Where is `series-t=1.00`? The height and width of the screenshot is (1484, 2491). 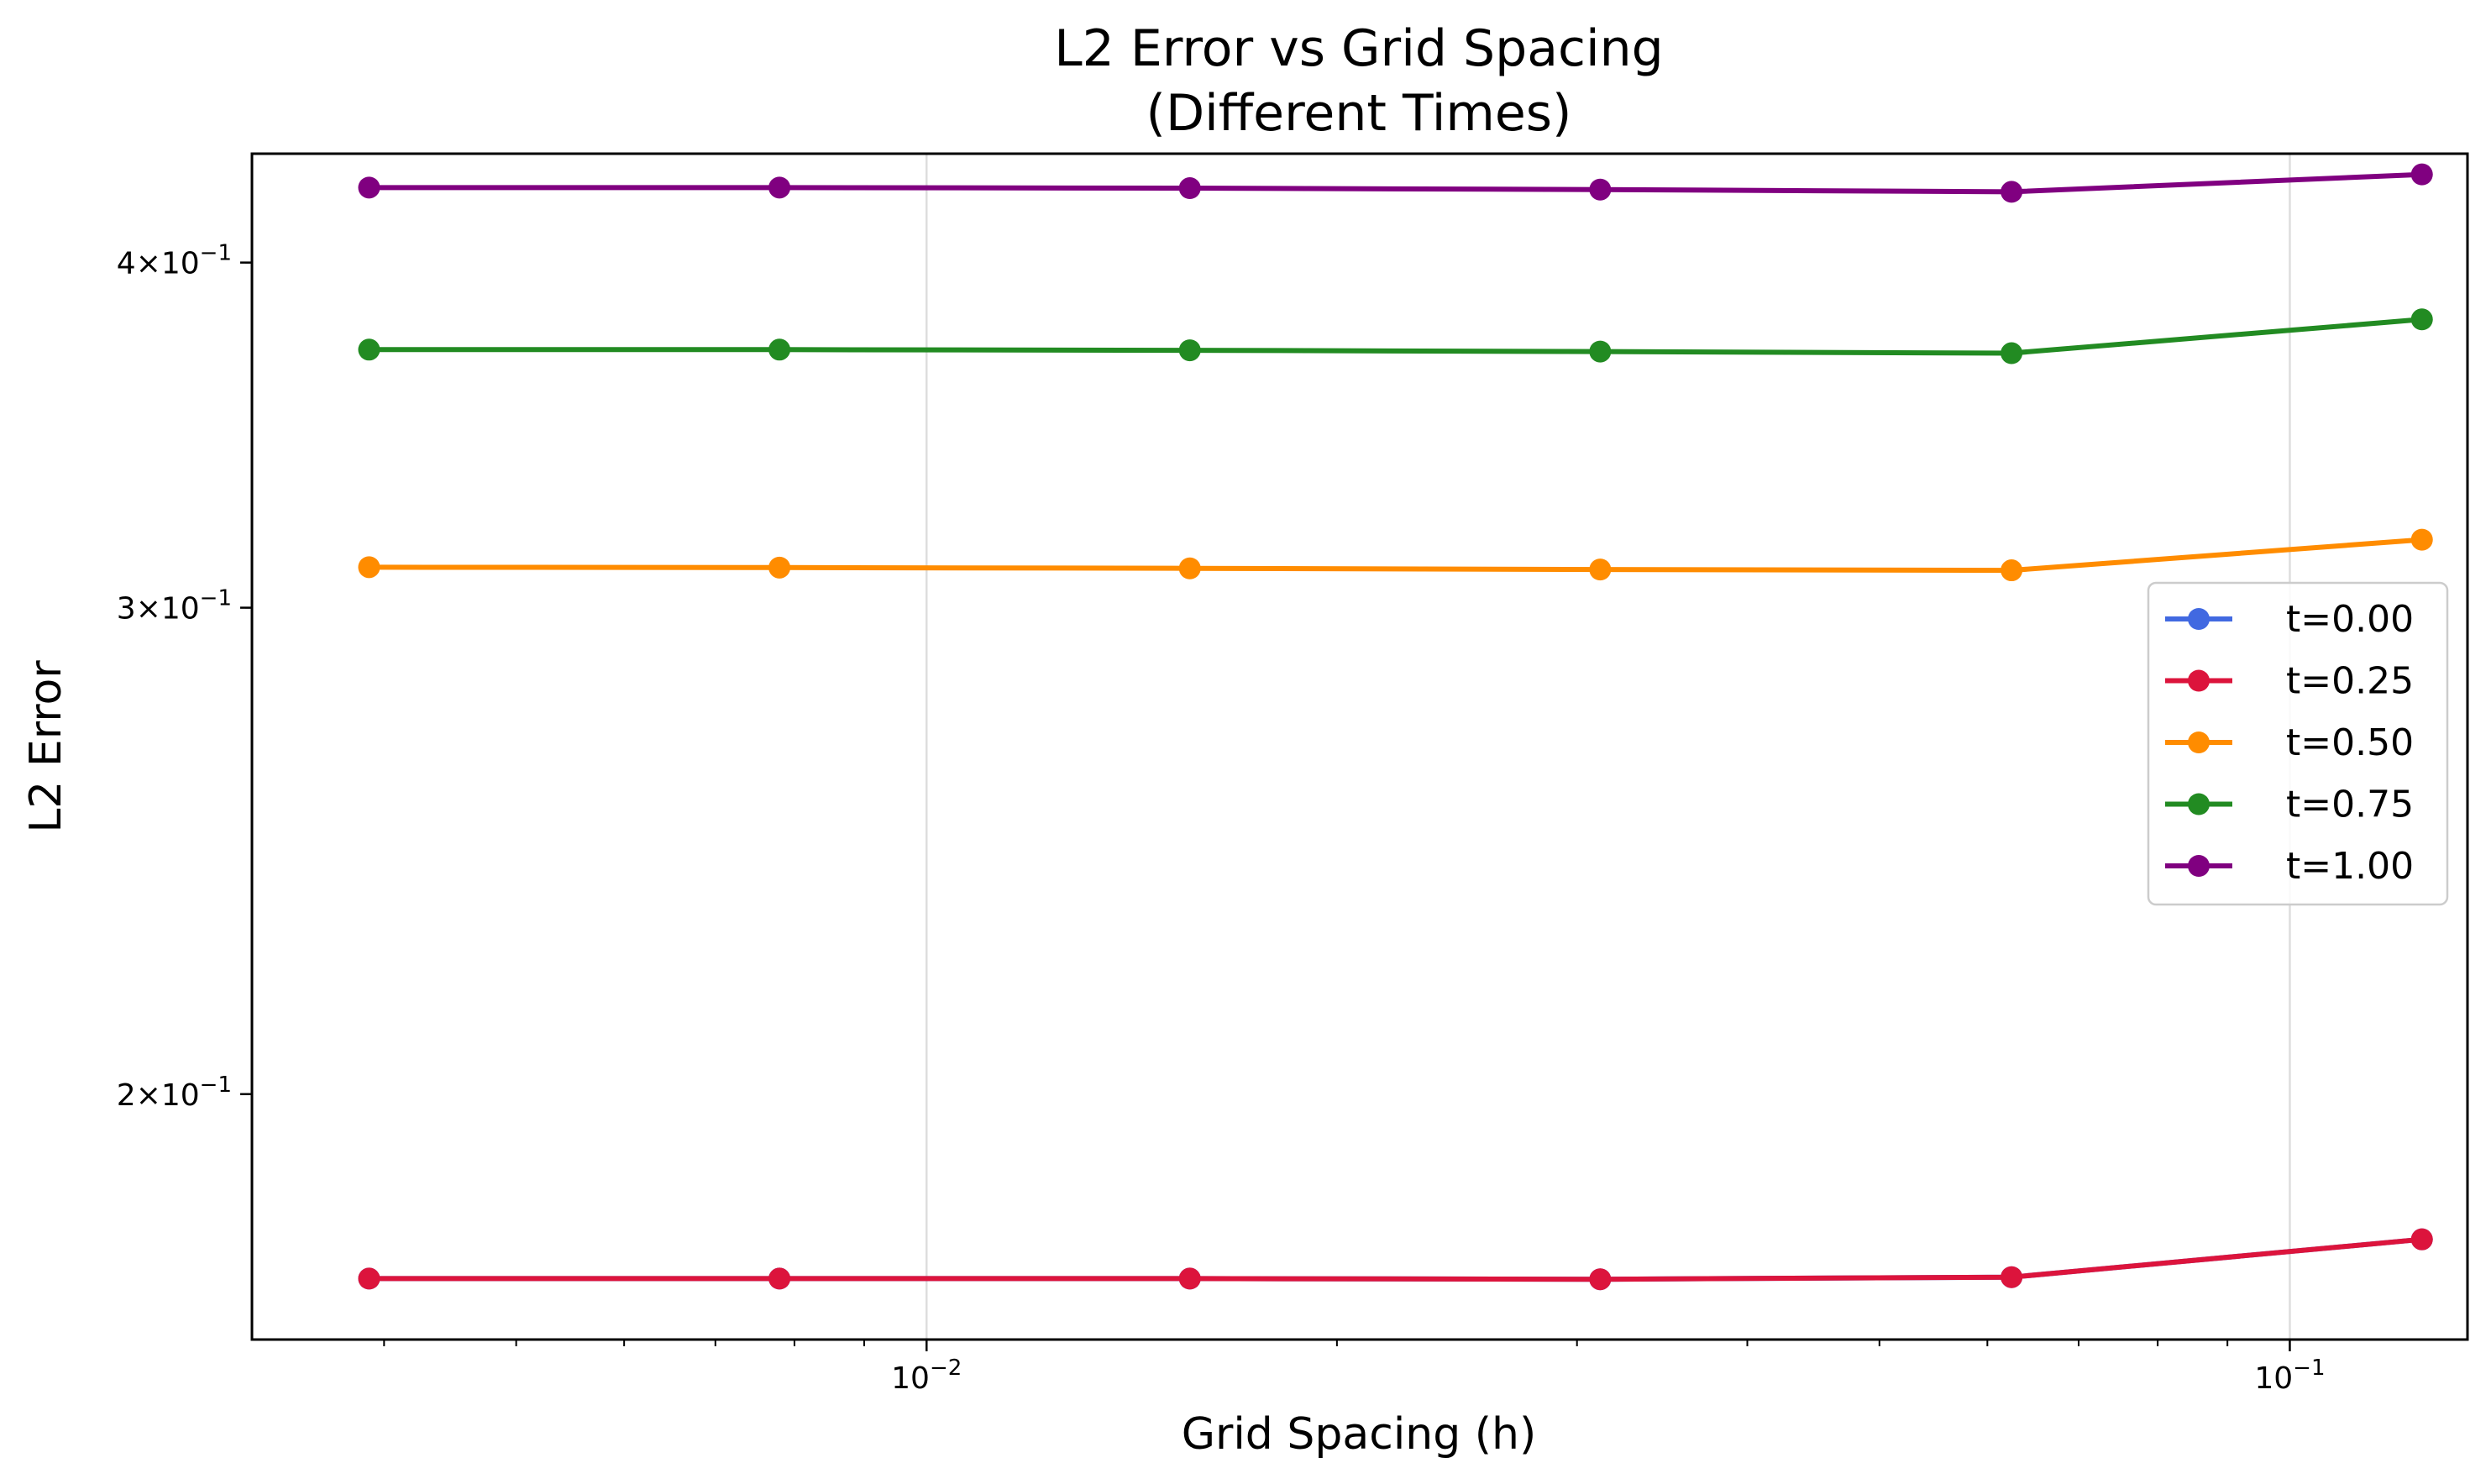
series-t=1.00 is located at coordinates (1395, 183).